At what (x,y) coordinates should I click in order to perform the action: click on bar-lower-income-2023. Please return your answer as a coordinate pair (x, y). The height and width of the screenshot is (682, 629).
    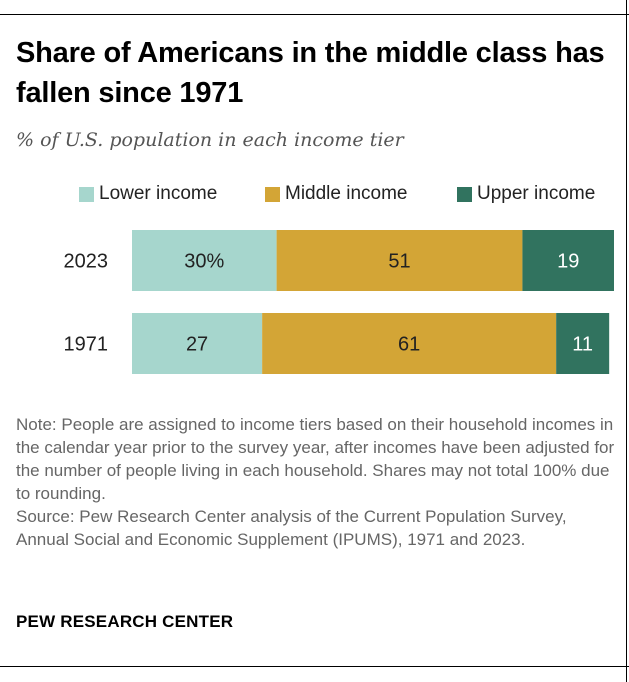
    Looking at the image, I should click on (204, 260).